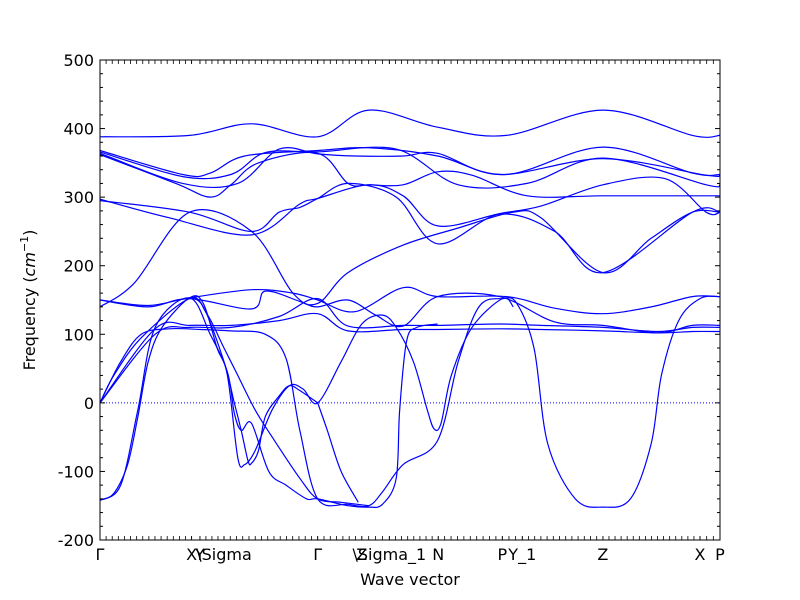 This screenshot has width=800, height=600. I want to click on y-tick-label: 200, so click(78, 266).